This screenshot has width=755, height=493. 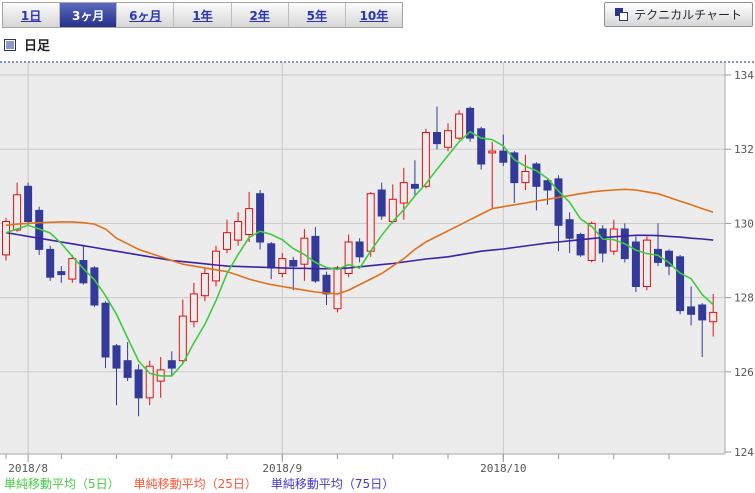 I want to click on tab-period-2: 6ヶ月, so click(x=146, y=15).